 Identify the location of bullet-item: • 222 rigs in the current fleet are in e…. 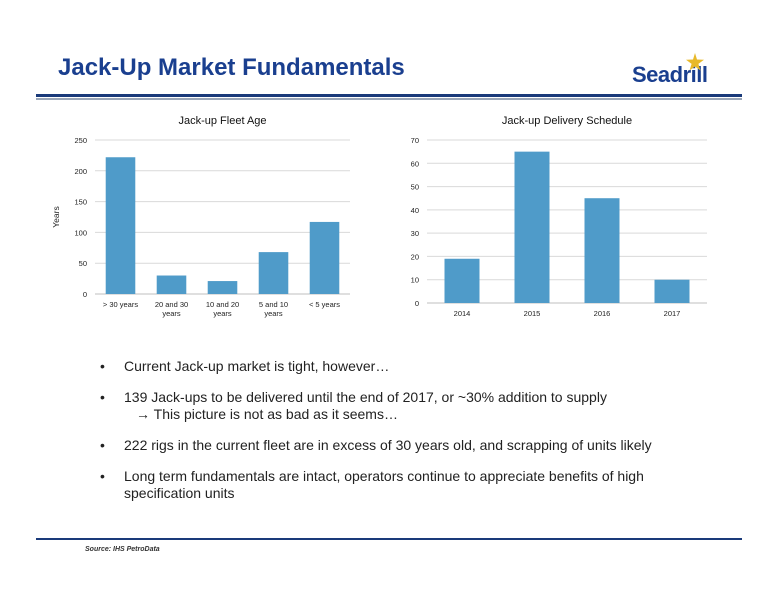
(400, 445).